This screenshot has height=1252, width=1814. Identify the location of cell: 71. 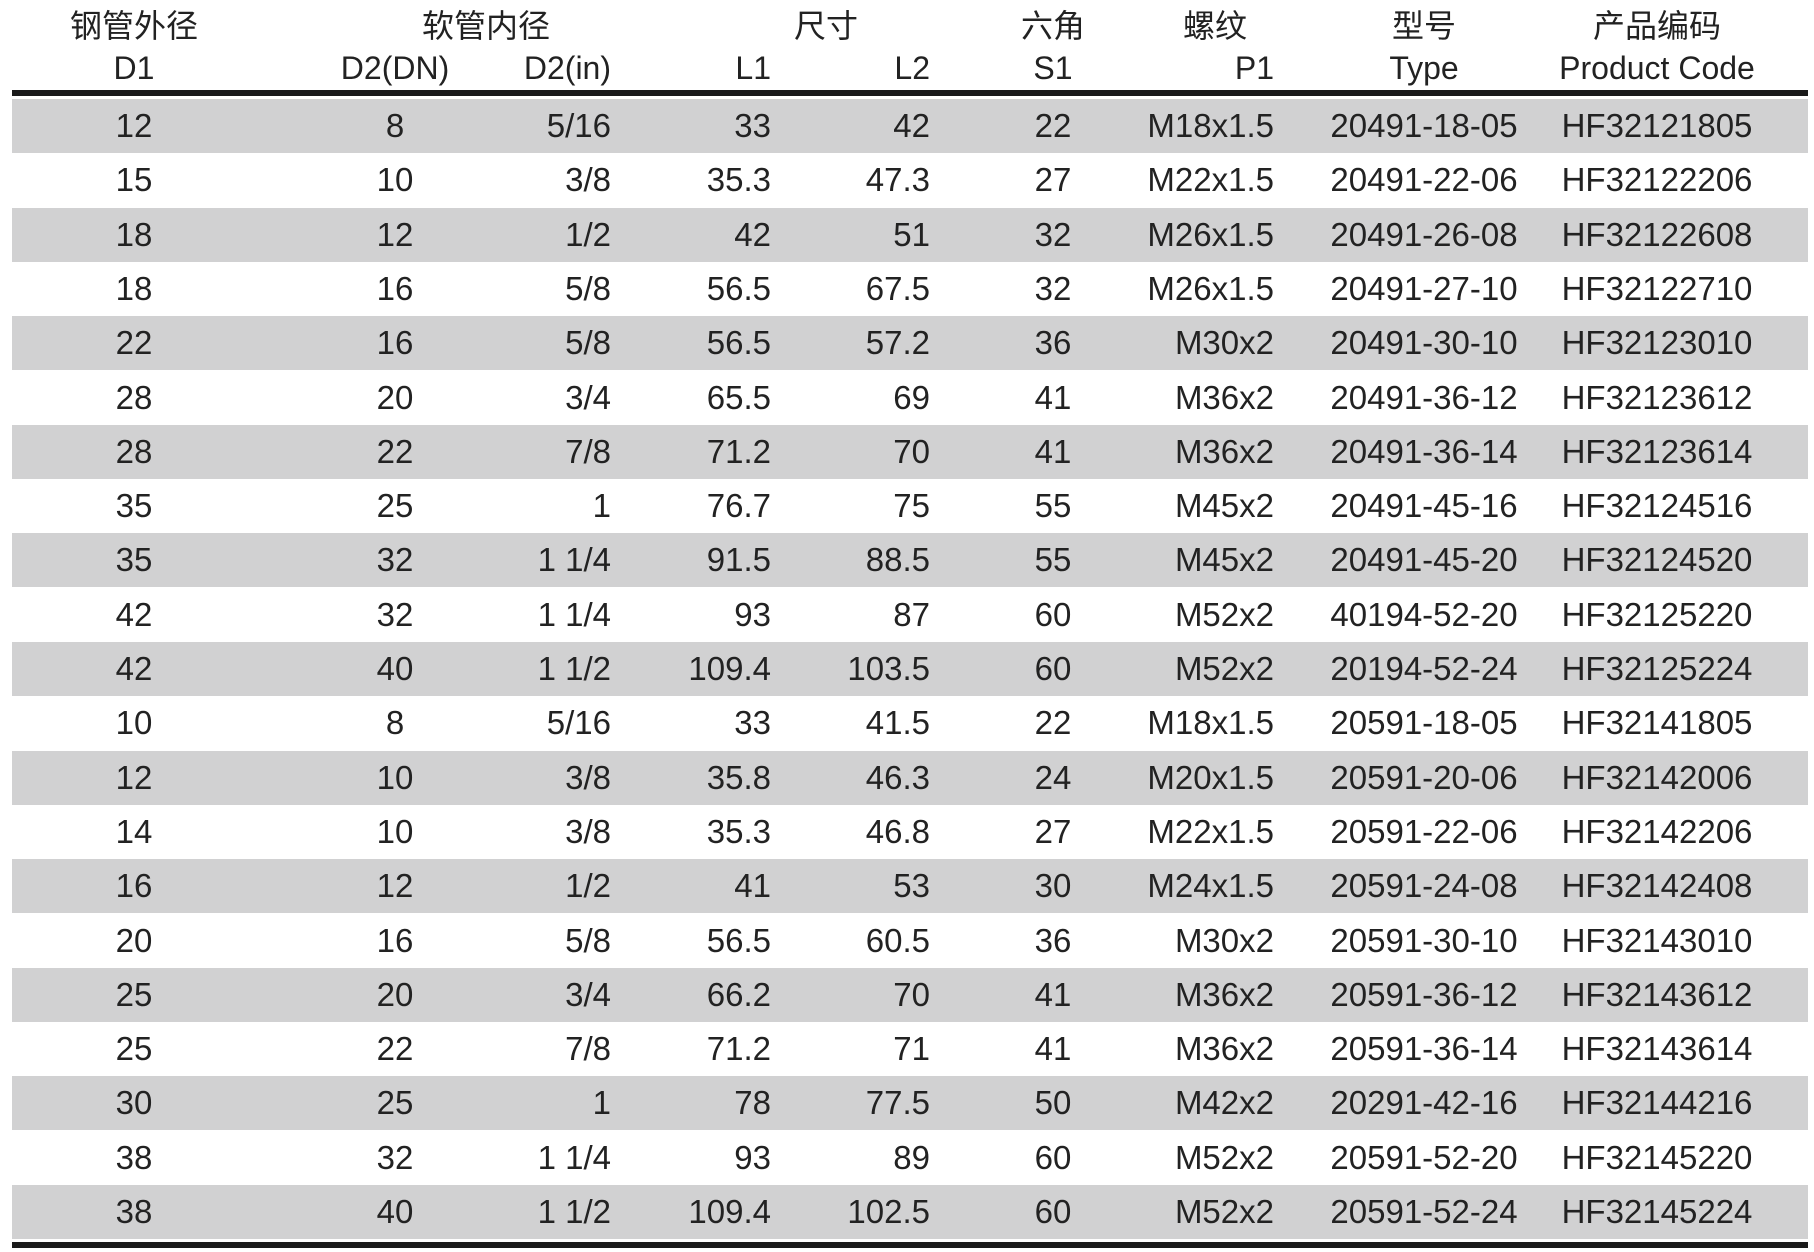
(911, 1049).